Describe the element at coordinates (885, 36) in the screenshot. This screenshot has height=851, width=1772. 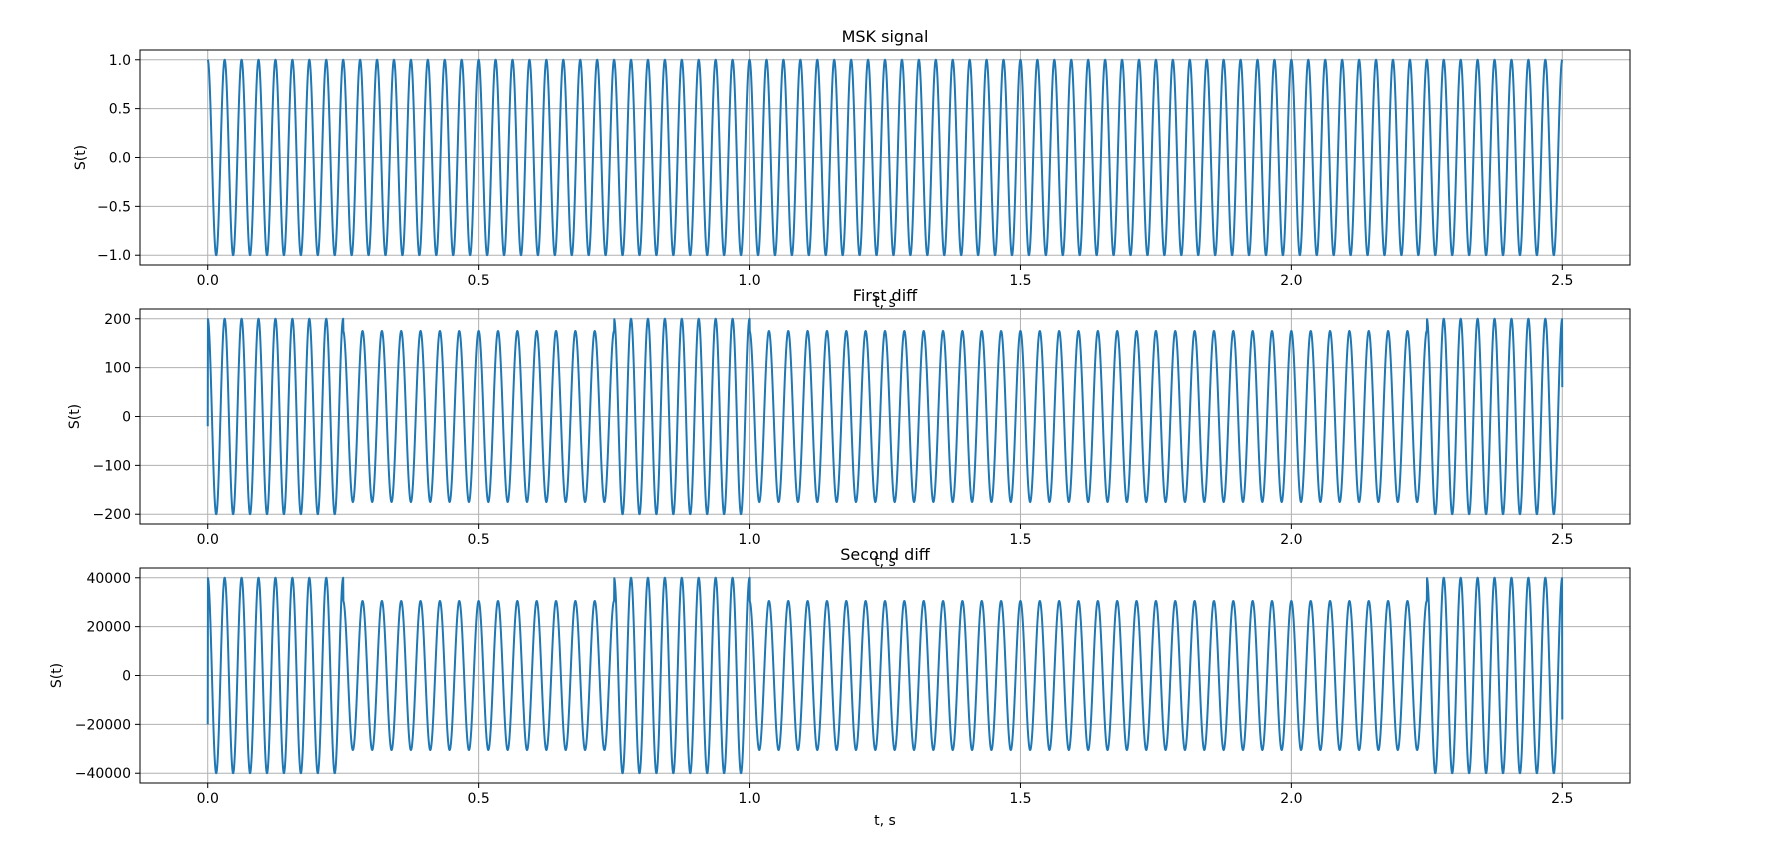
I see `subplot-title: MSK signal` at that location.